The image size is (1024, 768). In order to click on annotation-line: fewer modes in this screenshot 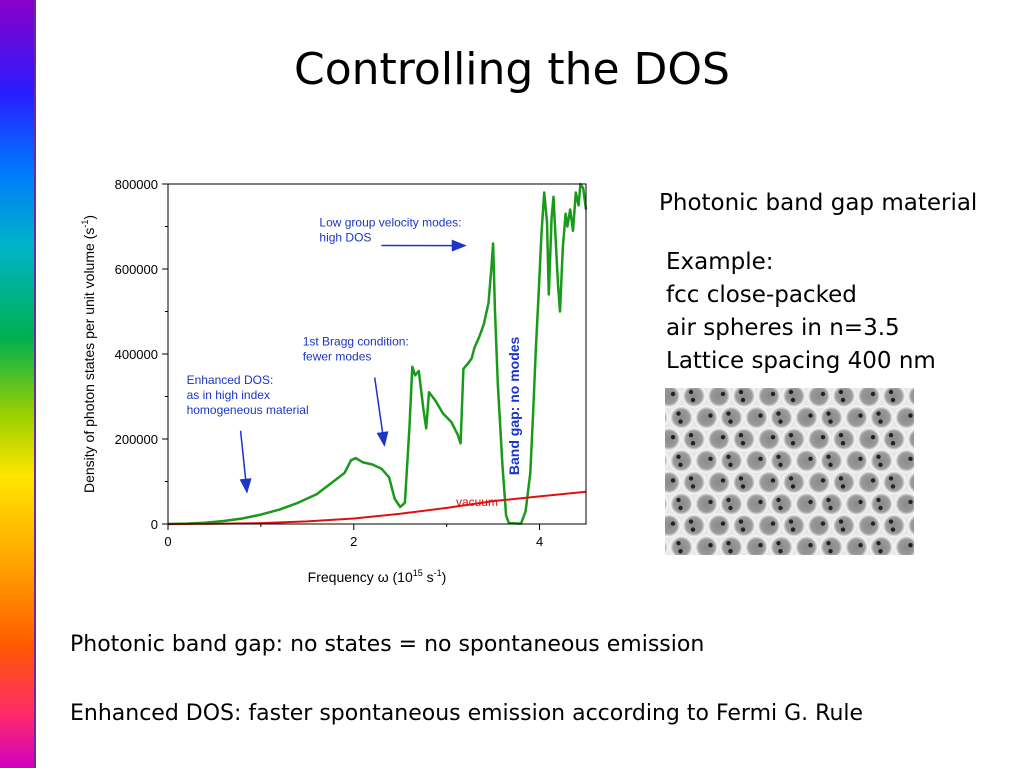, I will do `click(337, 357)`.